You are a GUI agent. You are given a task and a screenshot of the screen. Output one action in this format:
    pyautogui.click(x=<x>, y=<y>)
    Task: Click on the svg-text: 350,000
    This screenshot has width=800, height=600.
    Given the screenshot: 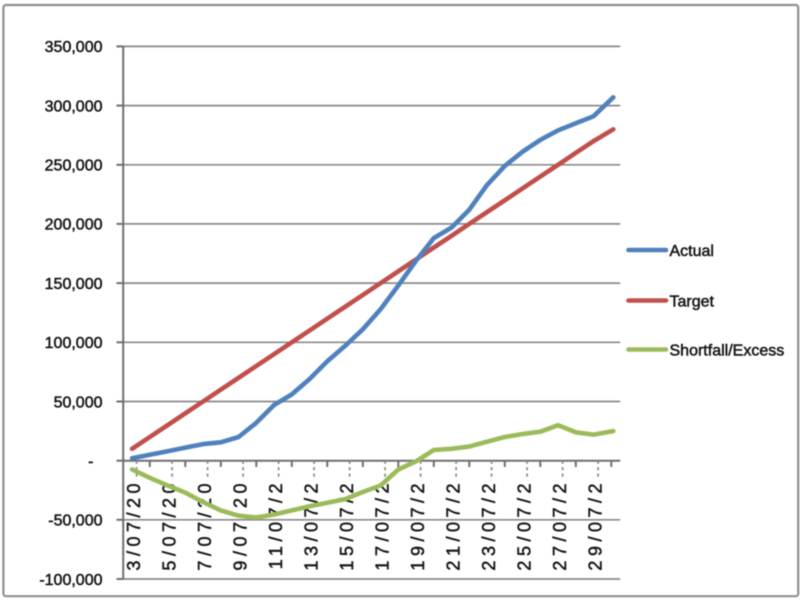 What is the action you would take?
    pyautogui.click(x=74, y=47)
    